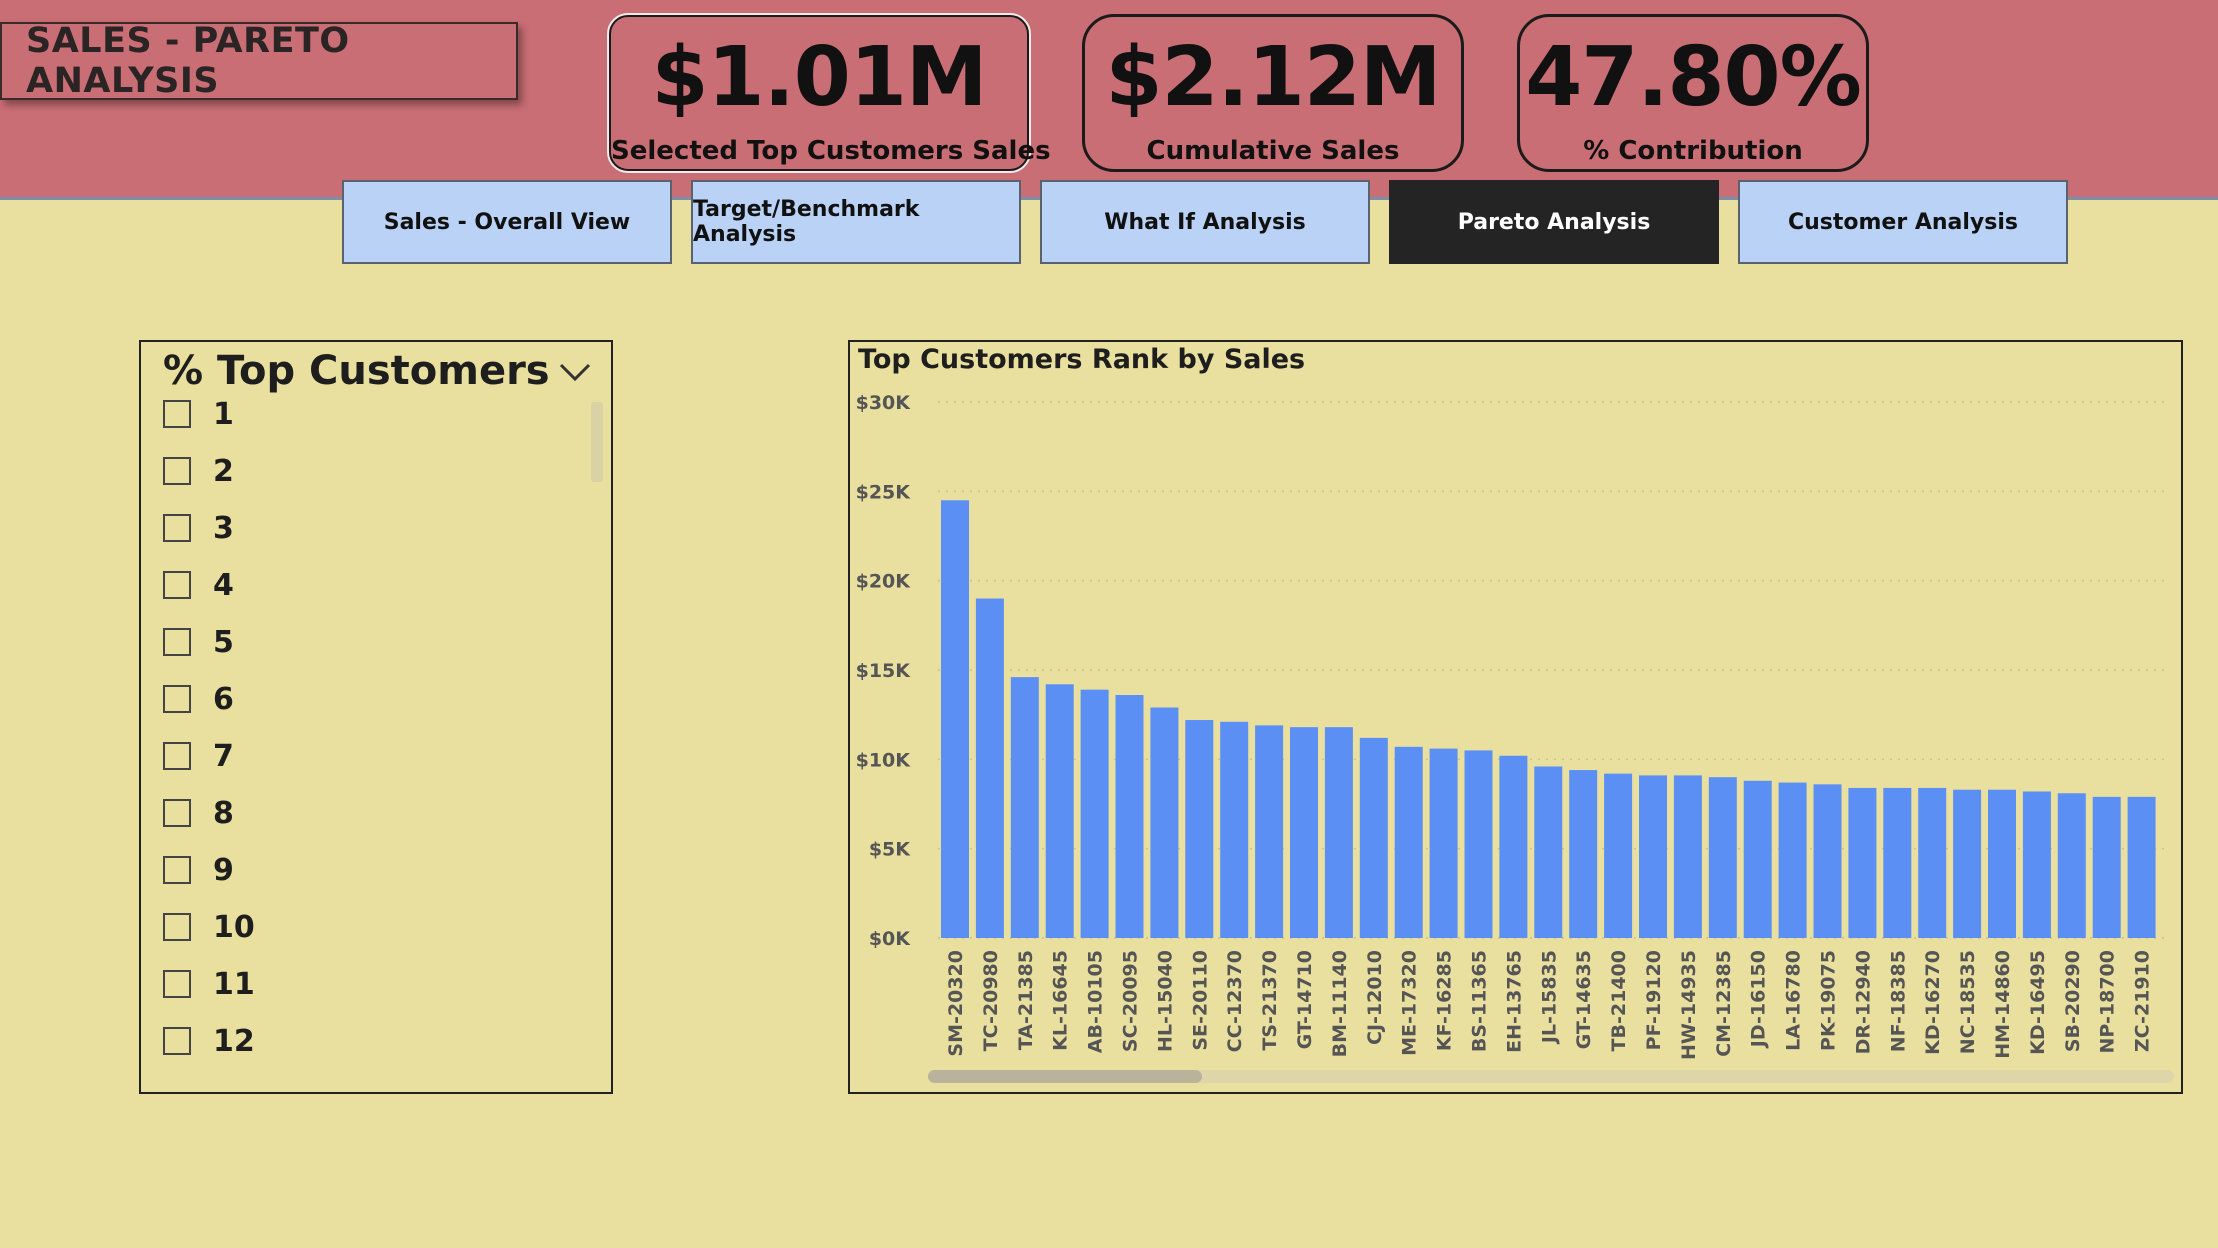  I want to click on slicer-option: 12, so click(209, 1041).